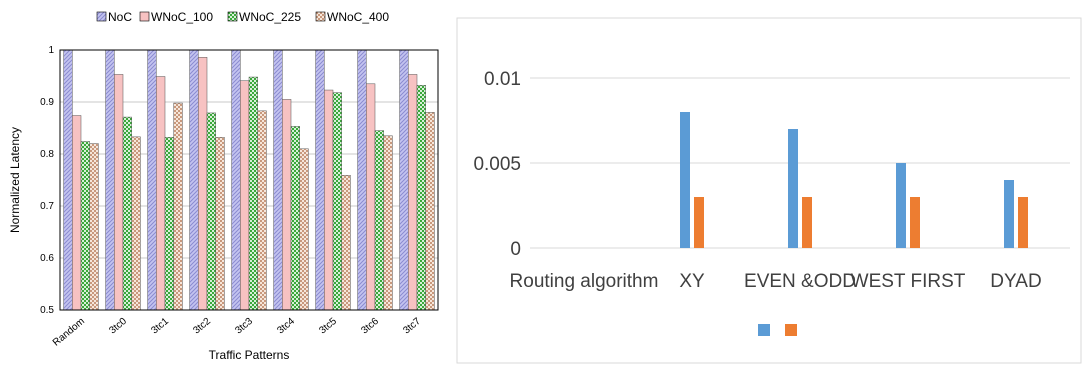 Image resolution: width=1087 pixels, height=373 pixels. I want to click on left-bar-noc-random, so click(68, 180).